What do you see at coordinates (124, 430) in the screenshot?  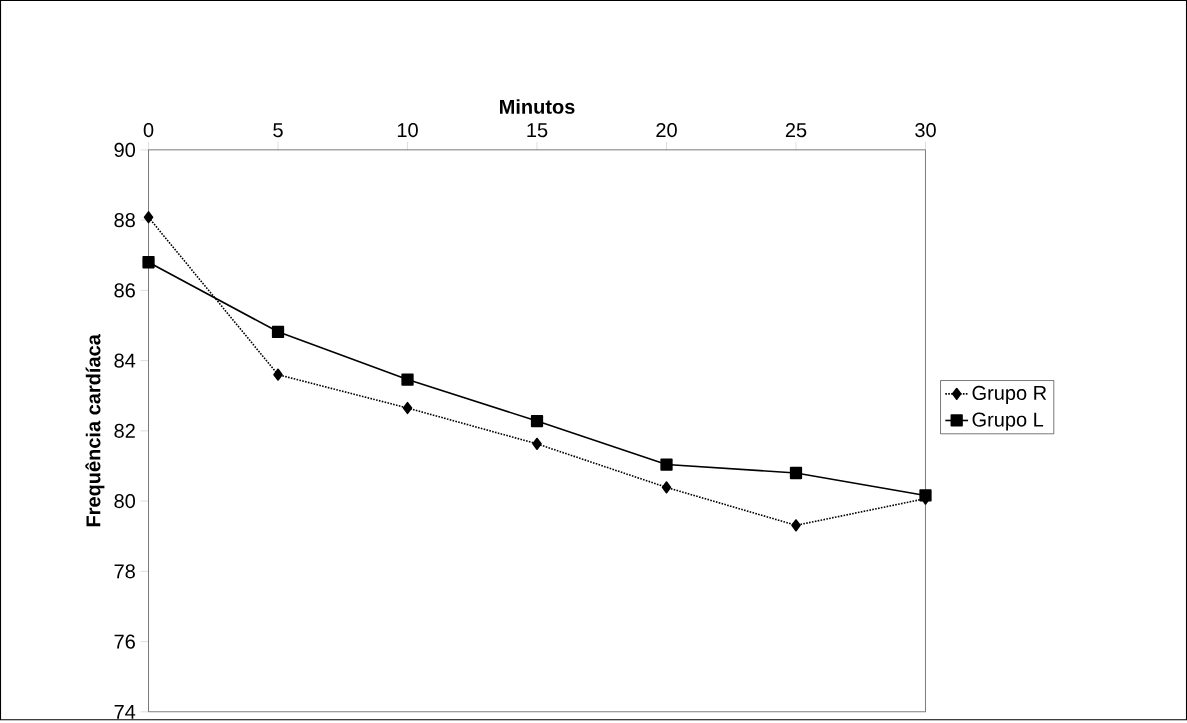 I see `y-tick-label: 82` at bounding box center [124, 430].